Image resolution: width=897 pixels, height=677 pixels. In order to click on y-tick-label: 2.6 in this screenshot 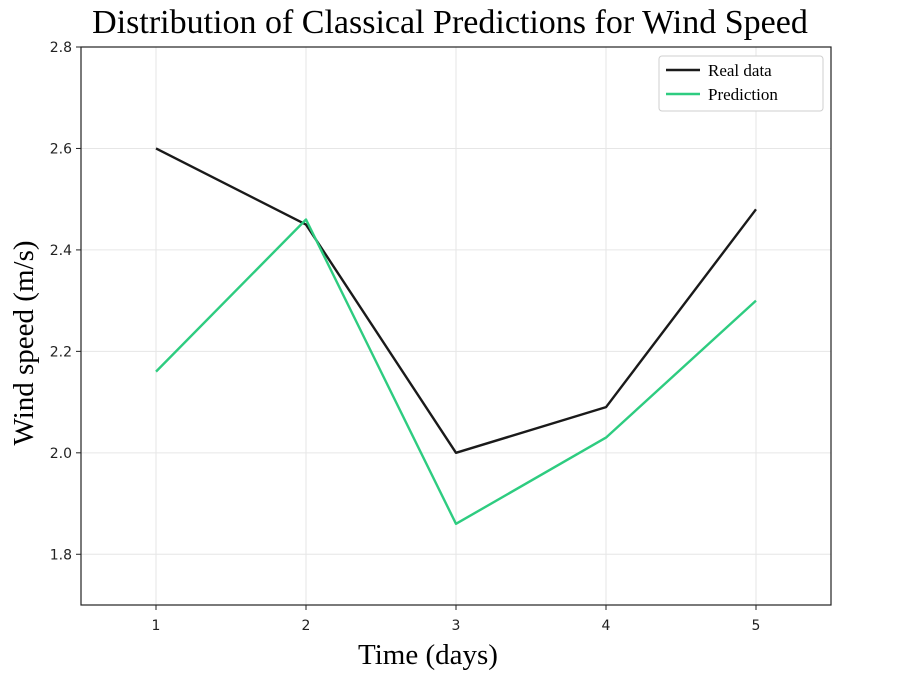, I will do `click(61, 149)`.